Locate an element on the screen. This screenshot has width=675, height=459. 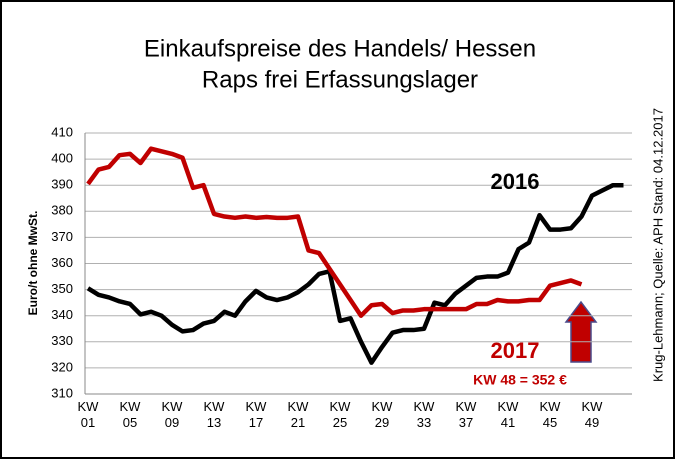
y-tick-label: 340 is located at coordinates (62, 314).